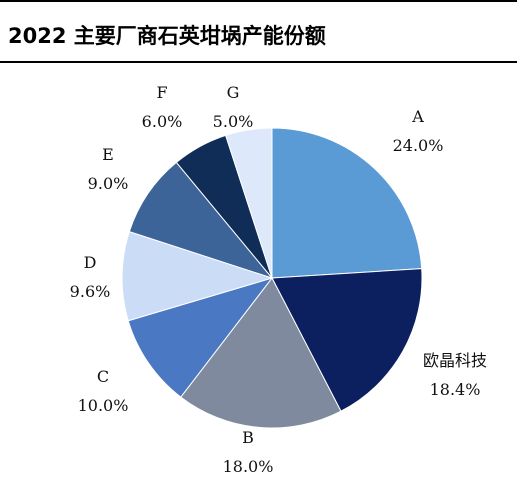 Image resolution: width=517 pixels, height=486 pixels. What do you see at coordinates (103, 405) in the screenshot?
I see `slice-value-label: 10.0%` at bounding box center [103, 405].